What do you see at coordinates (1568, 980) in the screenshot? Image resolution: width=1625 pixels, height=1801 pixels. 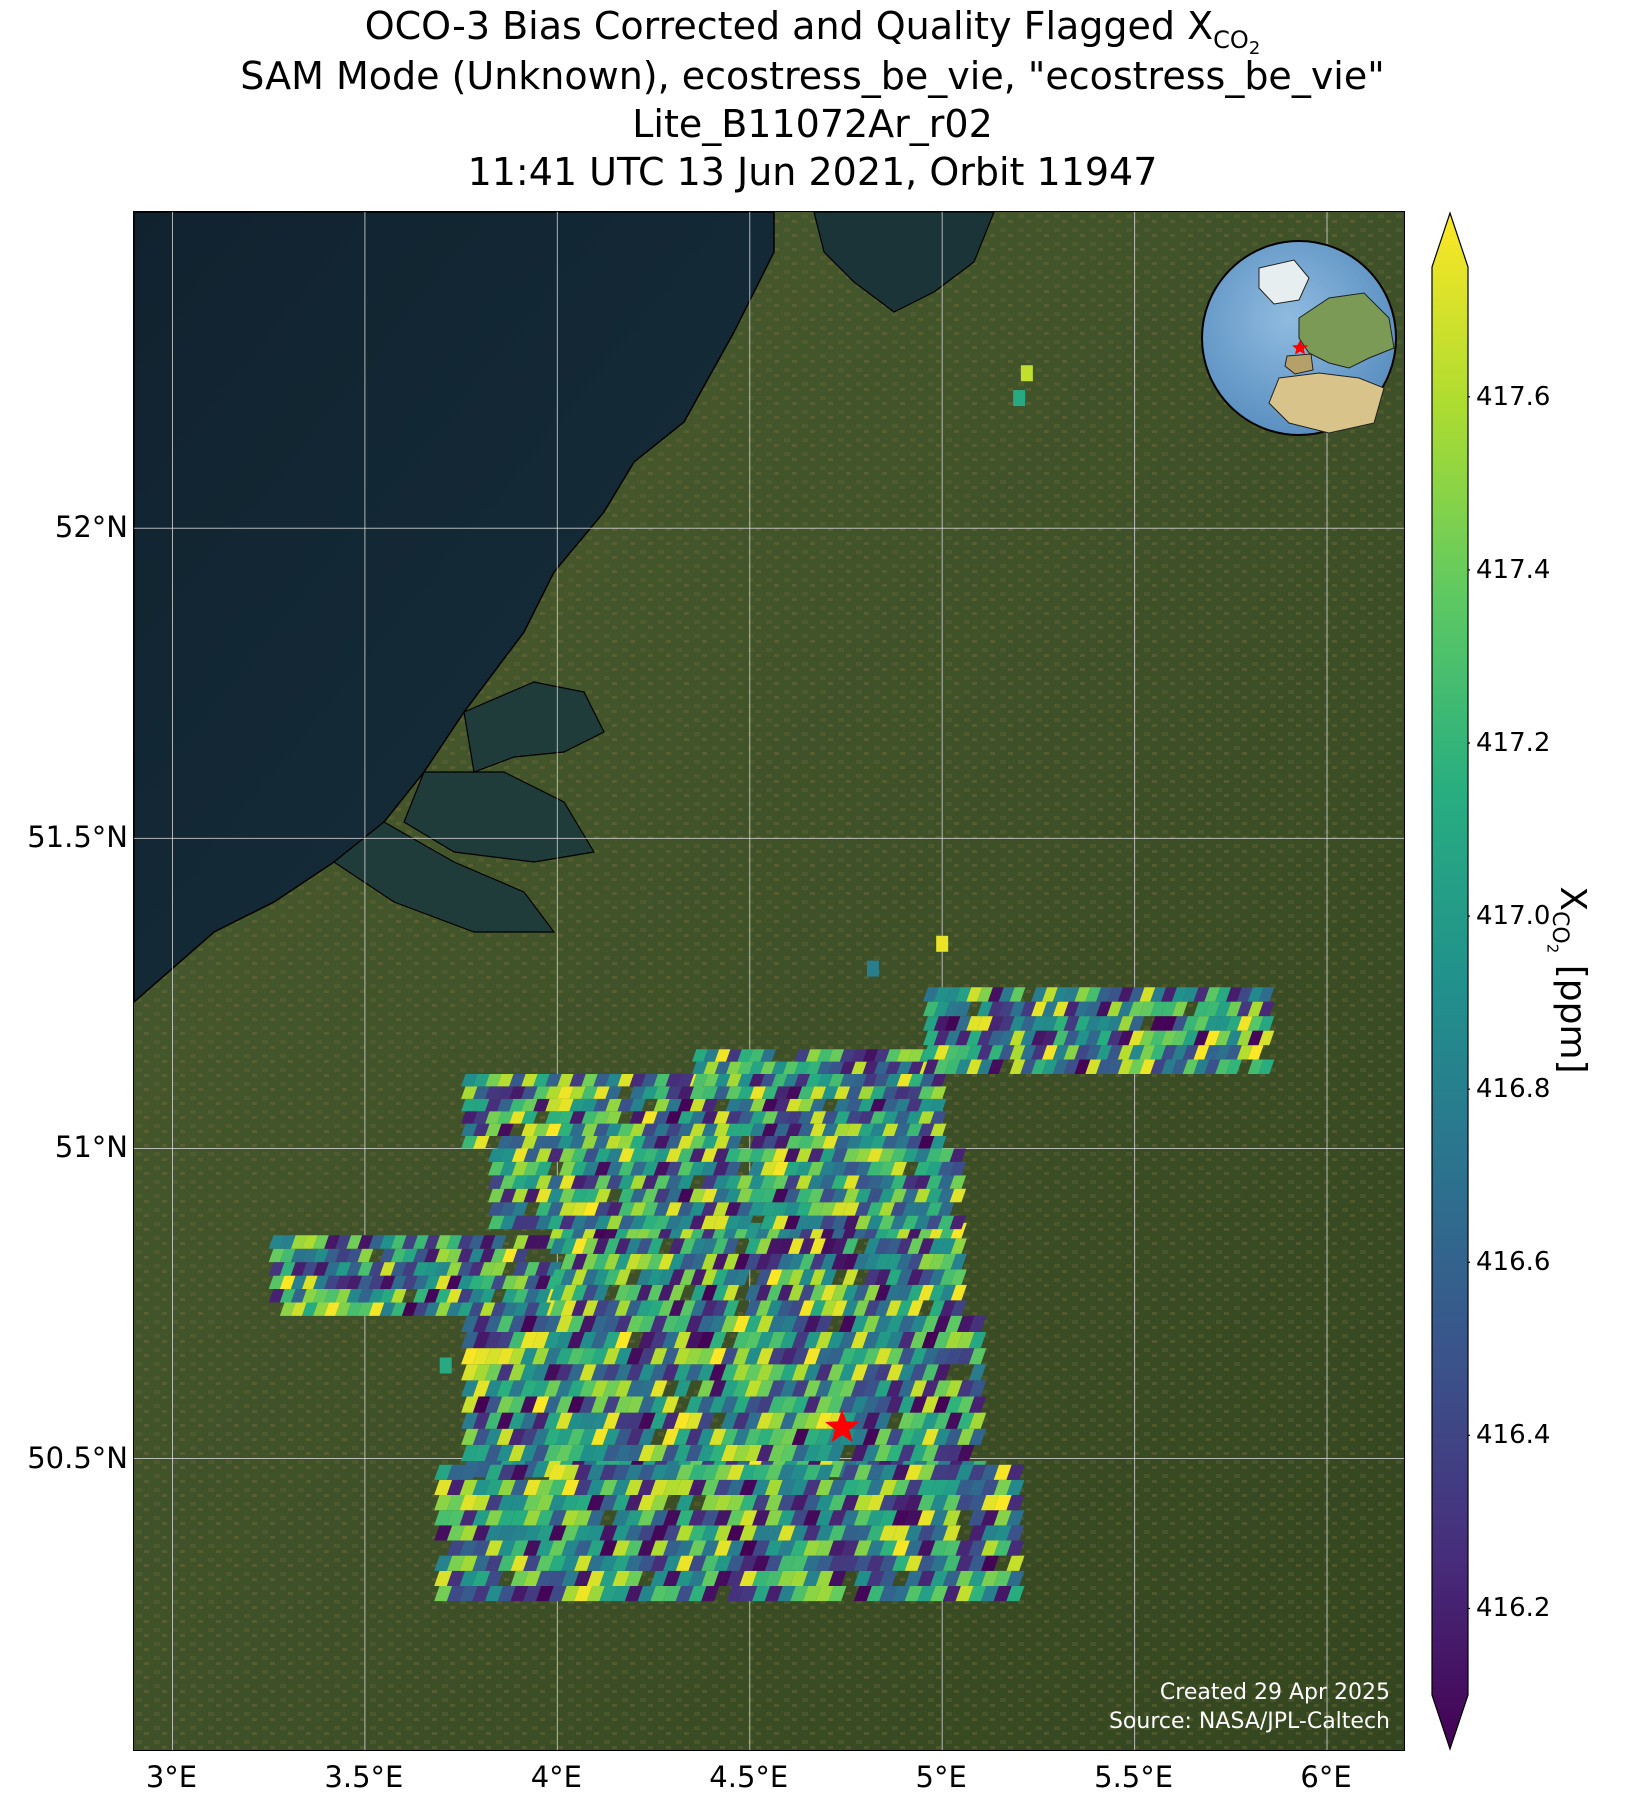 I see `colorbar-label: XCO2 [ppm]` at bounding box center [1568, 980].